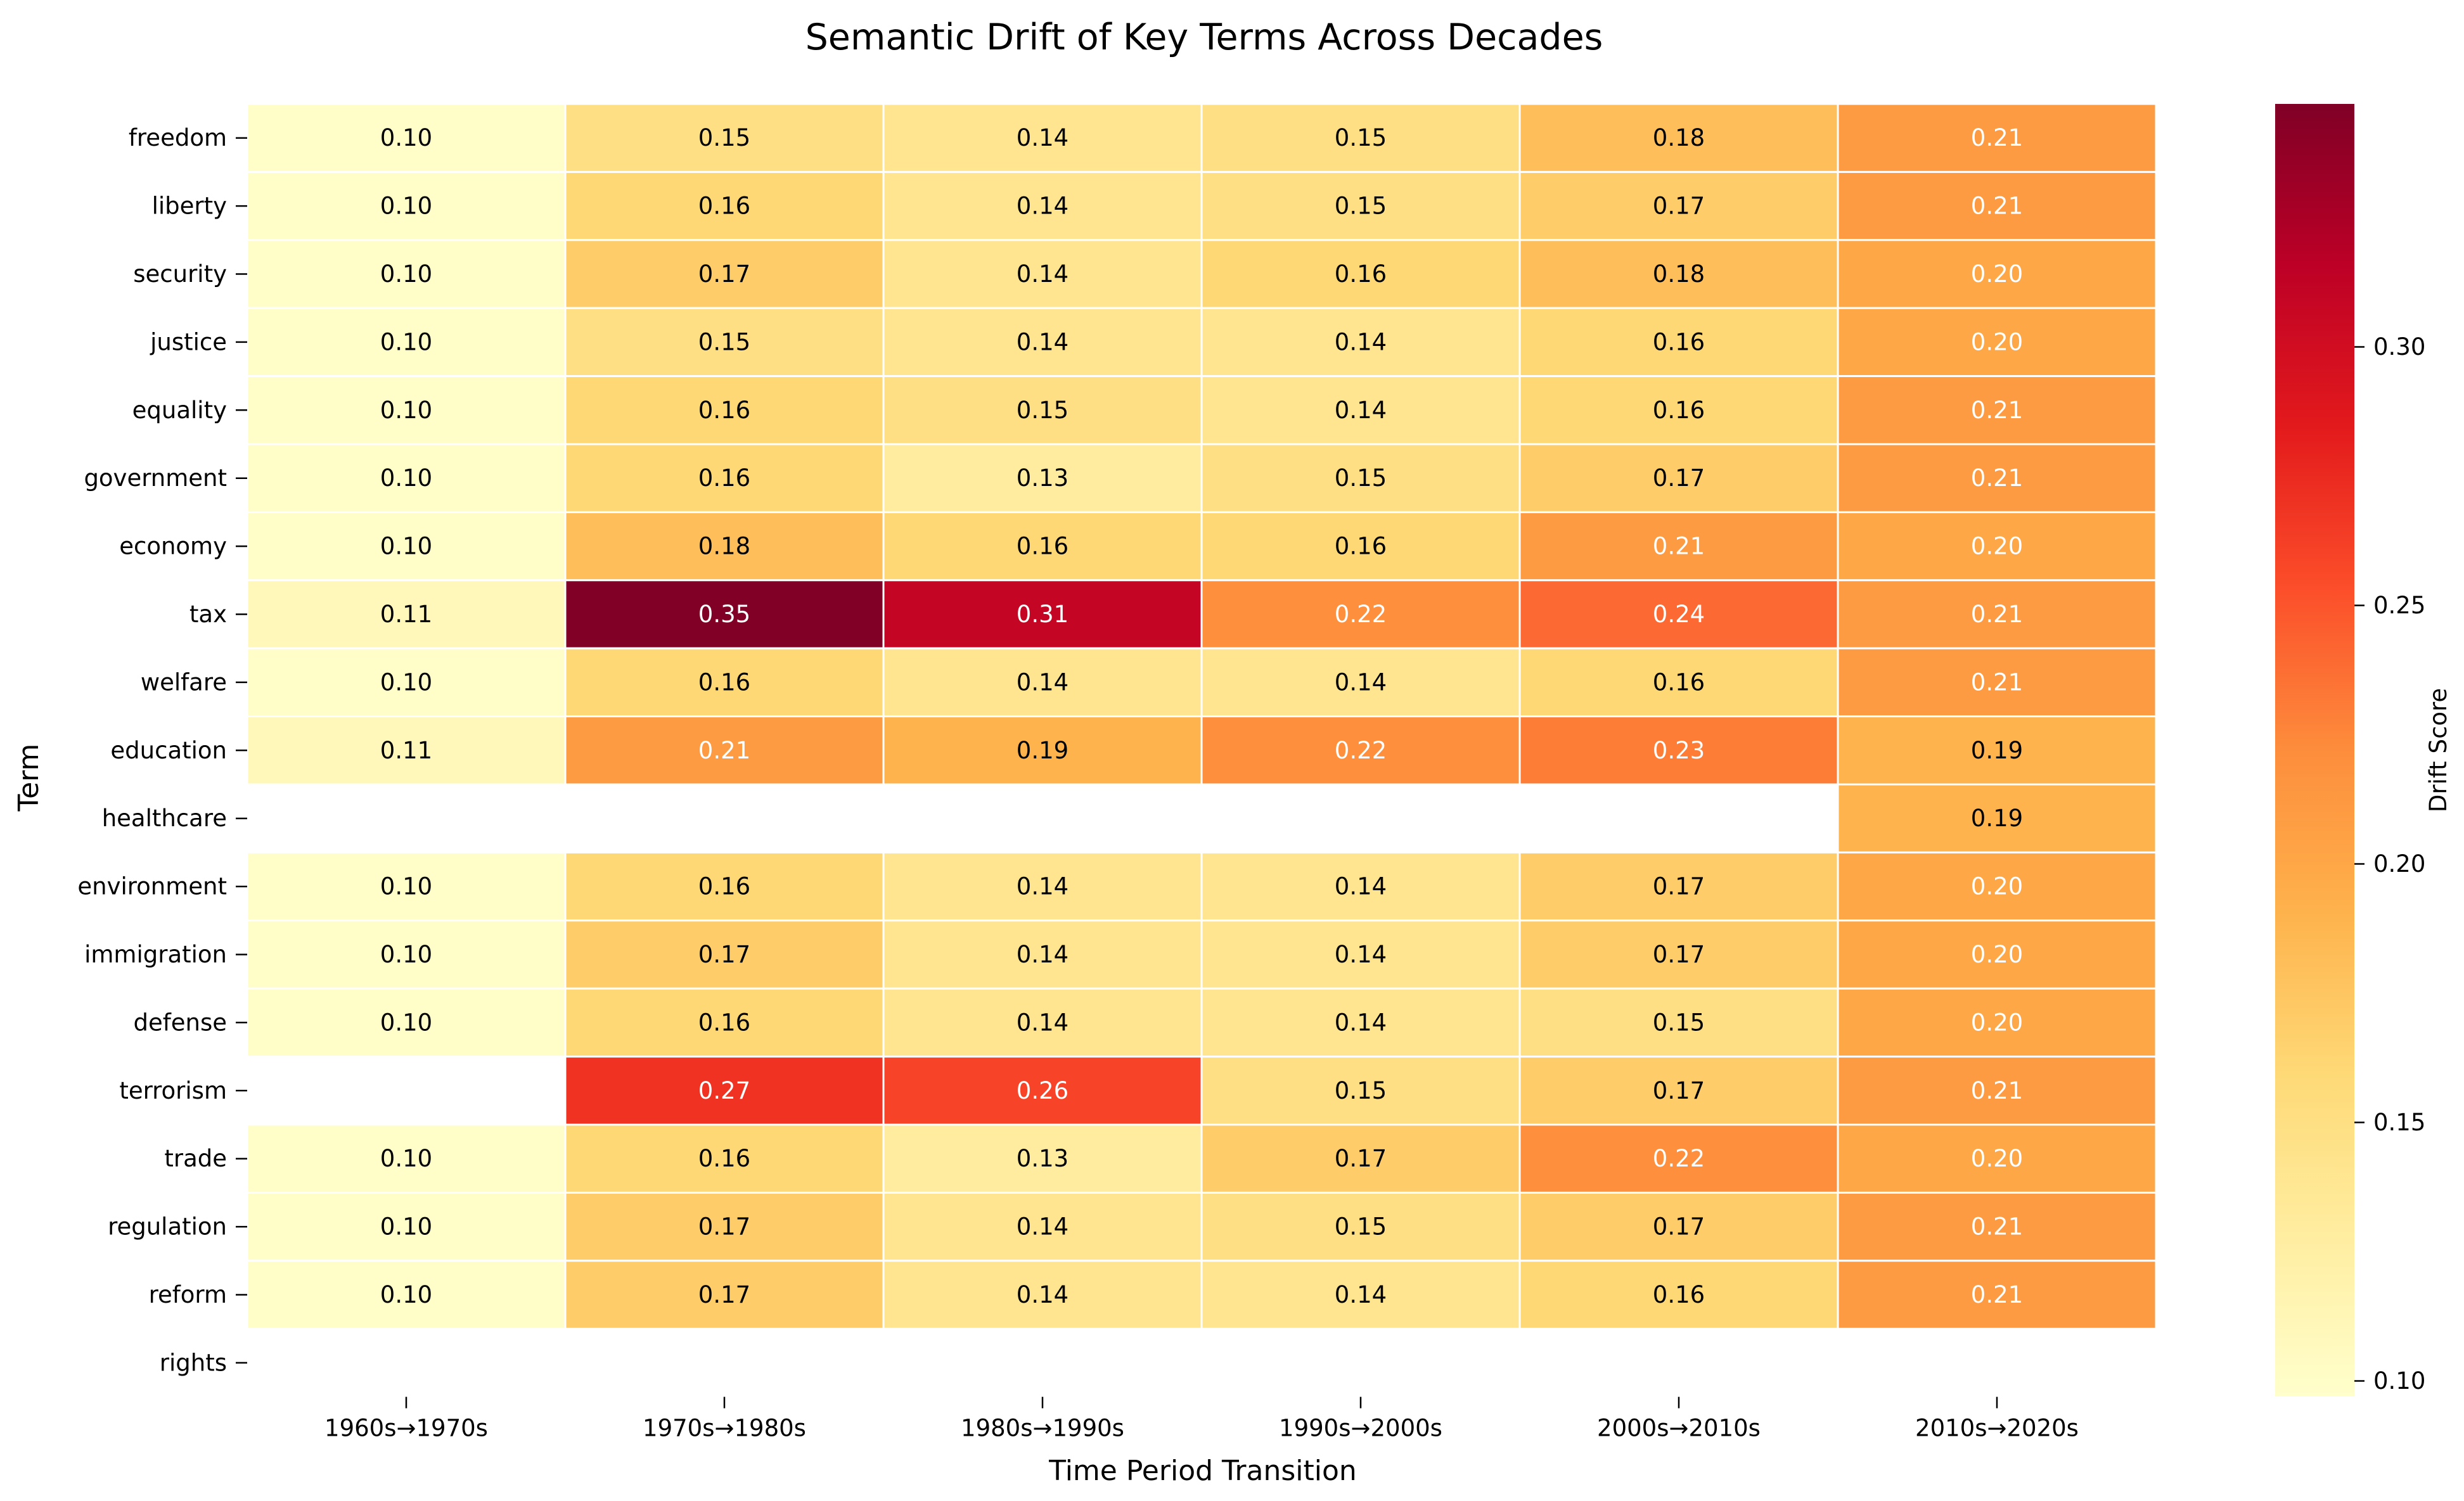 This screenshot has height=1501, width=2464. Describe the element at coordinates (180, 1022) in the screenshot. I see `row-label: defense` at that location.